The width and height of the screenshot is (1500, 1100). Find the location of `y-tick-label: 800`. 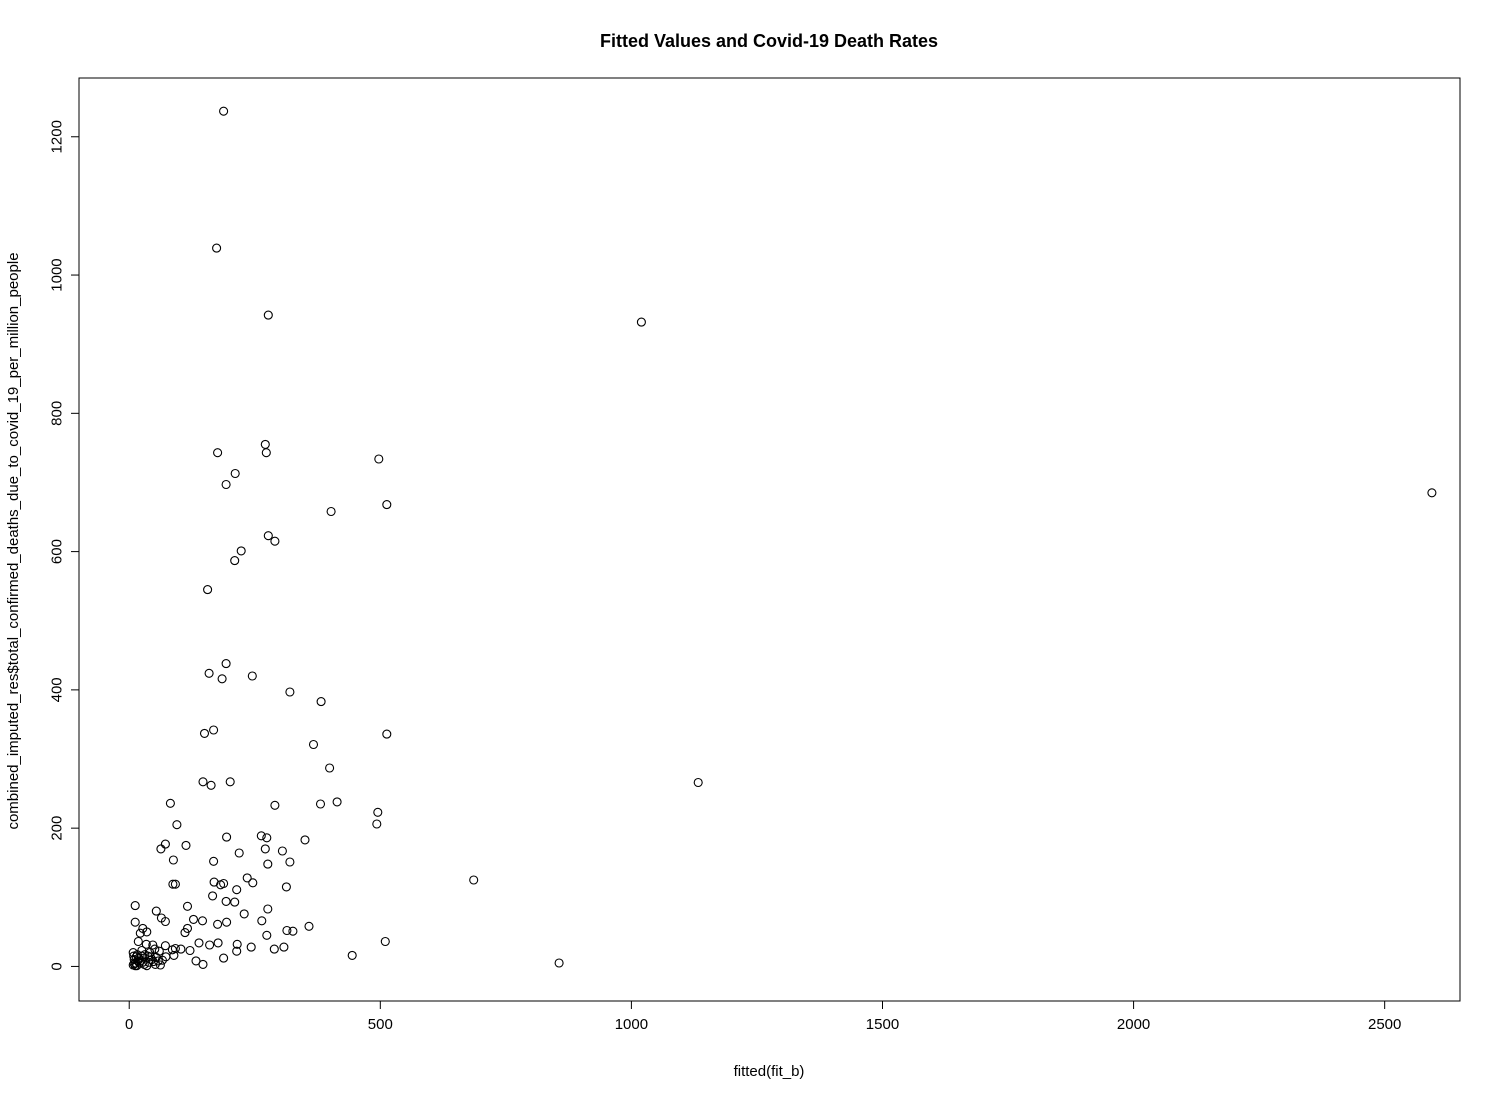

y-tick-label: 800 is located at coordinates (57, 413).